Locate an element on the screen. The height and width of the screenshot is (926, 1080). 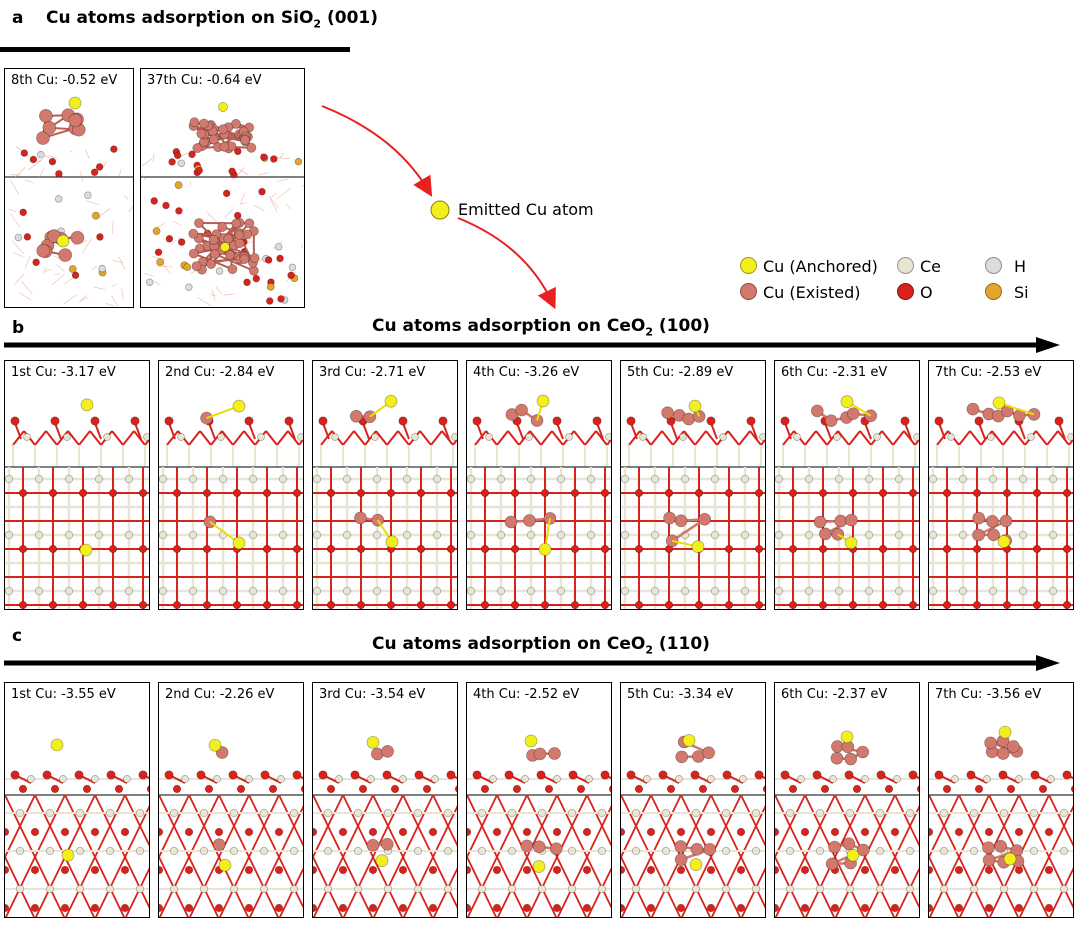
panel-c-title-main: Cu atoms adsorption on CeO is located at coordinates (509, 644).